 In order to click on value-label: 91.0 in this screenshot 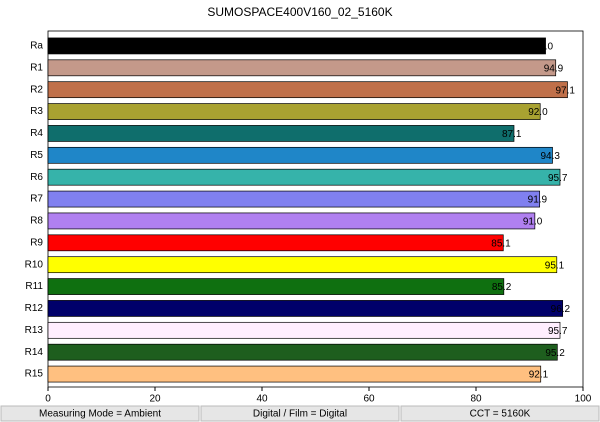, I will do `click(533, 222)`.